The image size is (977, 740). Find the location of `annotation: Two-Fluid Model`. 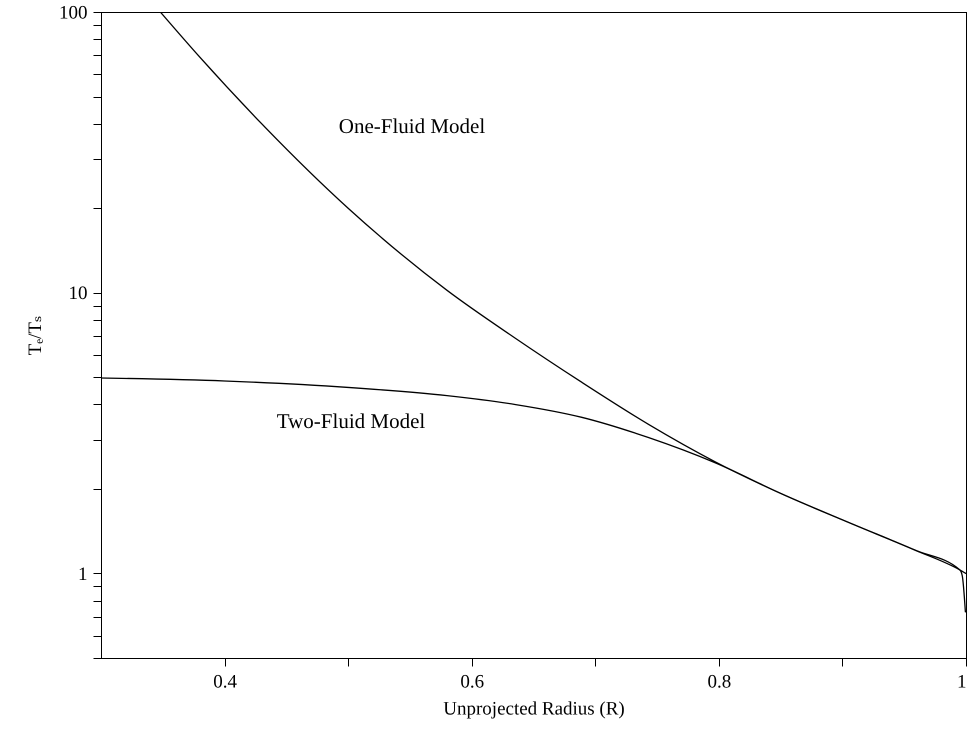

annotation: Two-Fluid Model is located at coordinates (351, 421).